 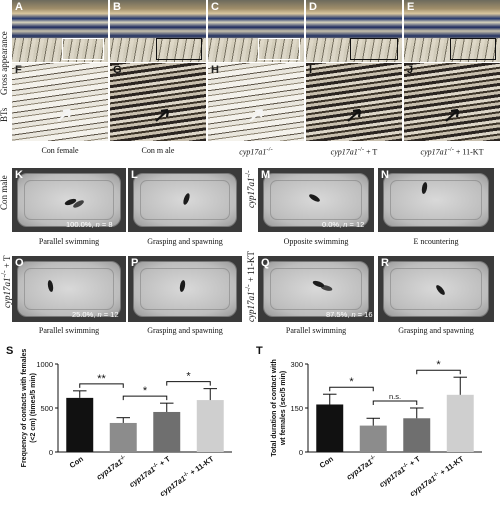 I want to click on panel-label-c: C, so click(x=215, y=7).